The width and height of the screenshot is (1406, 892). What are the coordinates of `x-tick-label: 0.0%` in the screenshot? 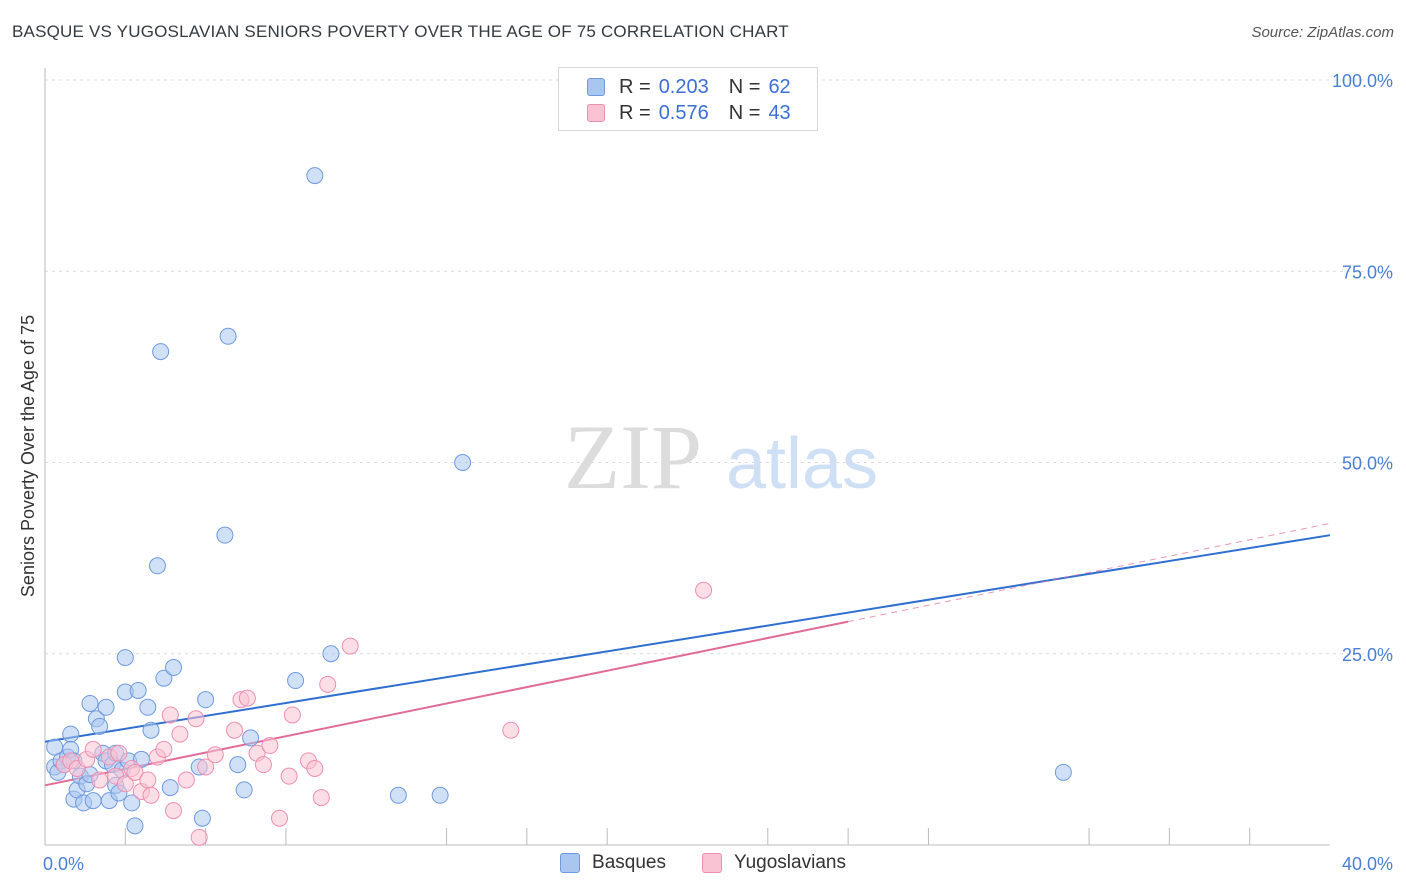 It's located at (63, 864).